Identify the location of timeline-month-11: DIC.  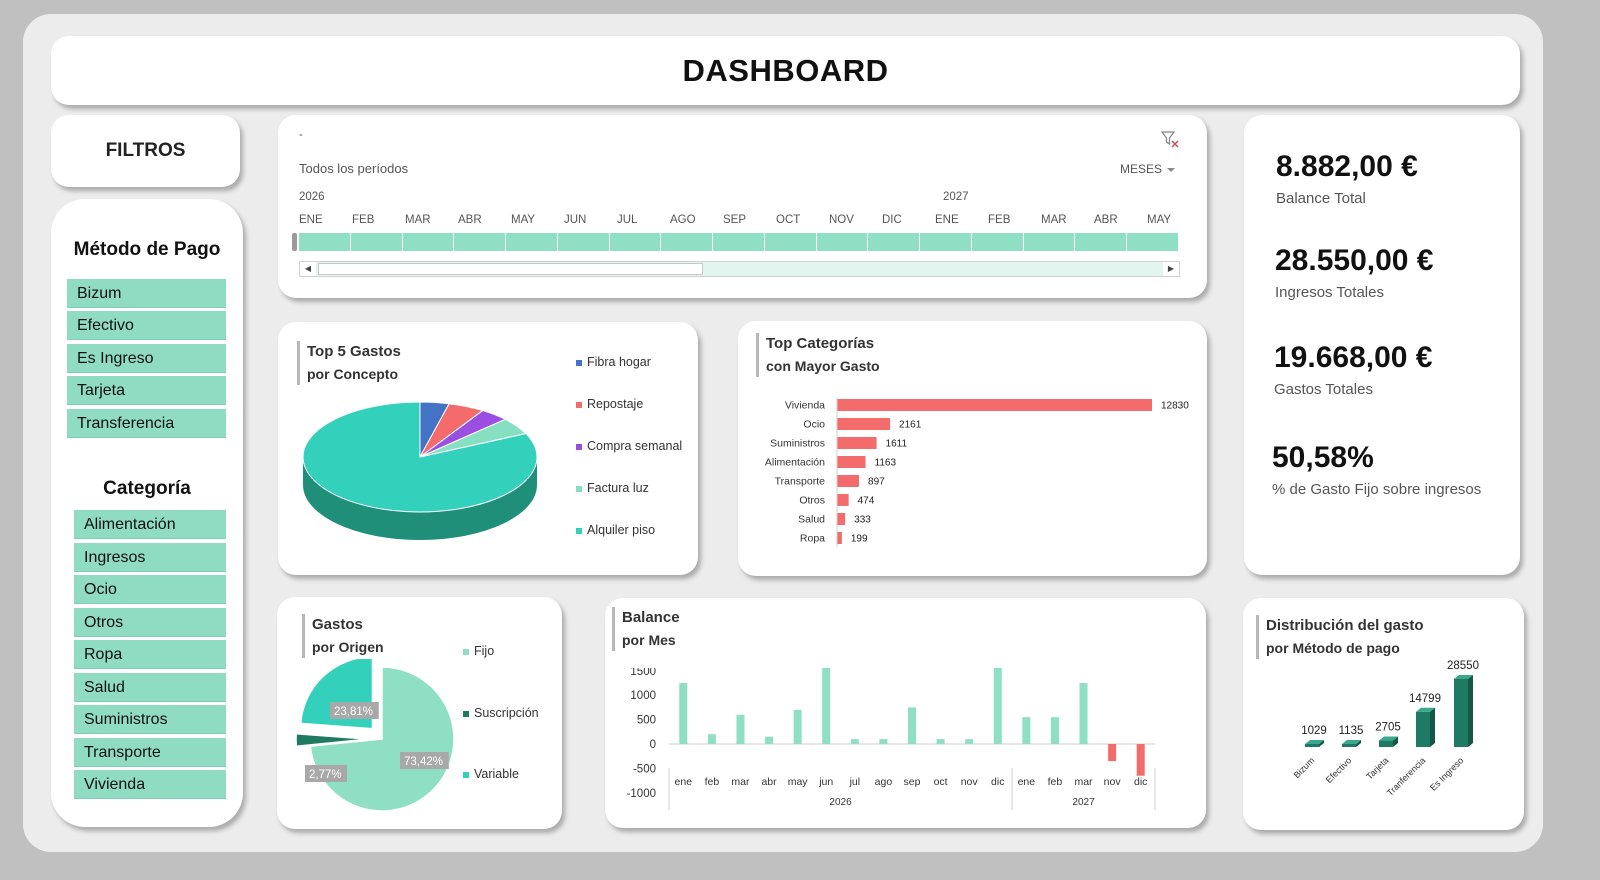
(892, 220).